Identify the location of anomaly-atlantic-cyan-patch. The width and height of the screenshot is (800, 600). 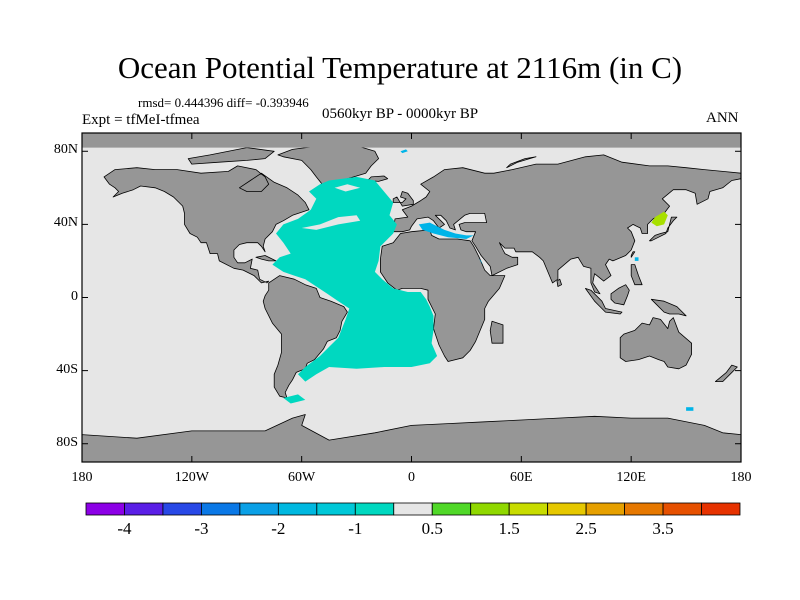
(294, 399).